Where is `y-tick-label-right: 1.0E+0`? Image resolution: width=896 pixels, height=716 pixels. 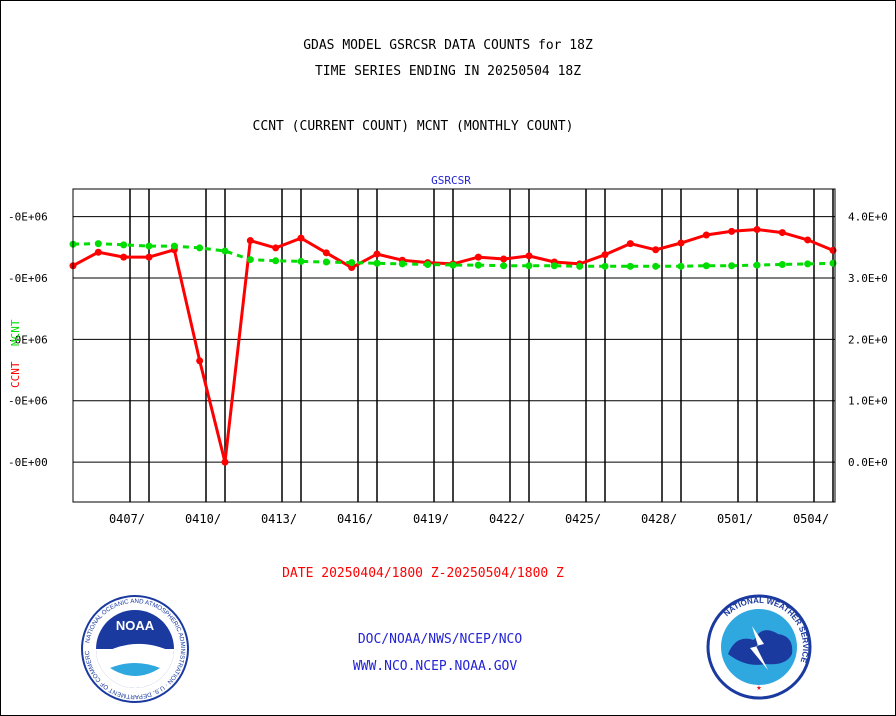 y-tick-label-right: 1.0E+0 is located at coordinates (868, 401).